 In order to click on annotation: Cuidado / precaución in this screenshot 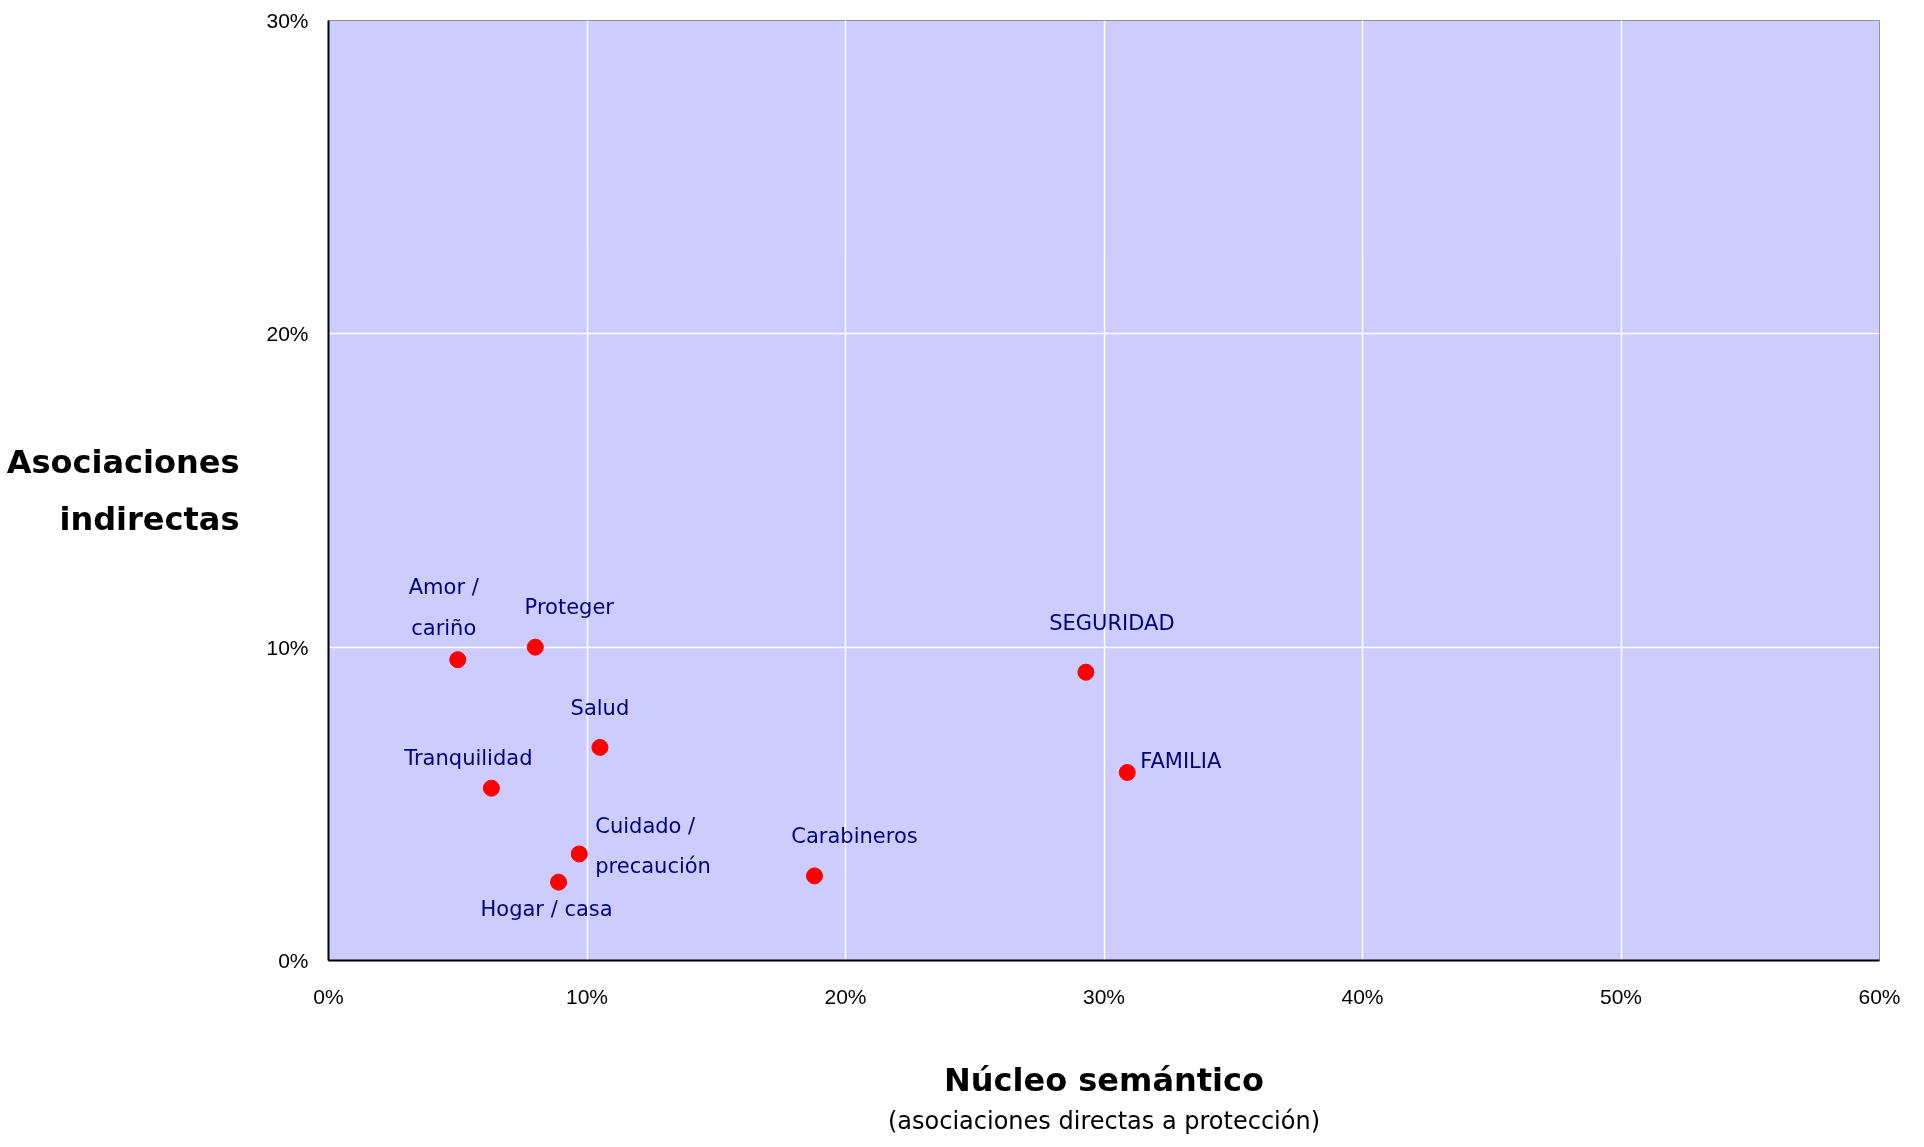, I will do `click(653, 846)`.